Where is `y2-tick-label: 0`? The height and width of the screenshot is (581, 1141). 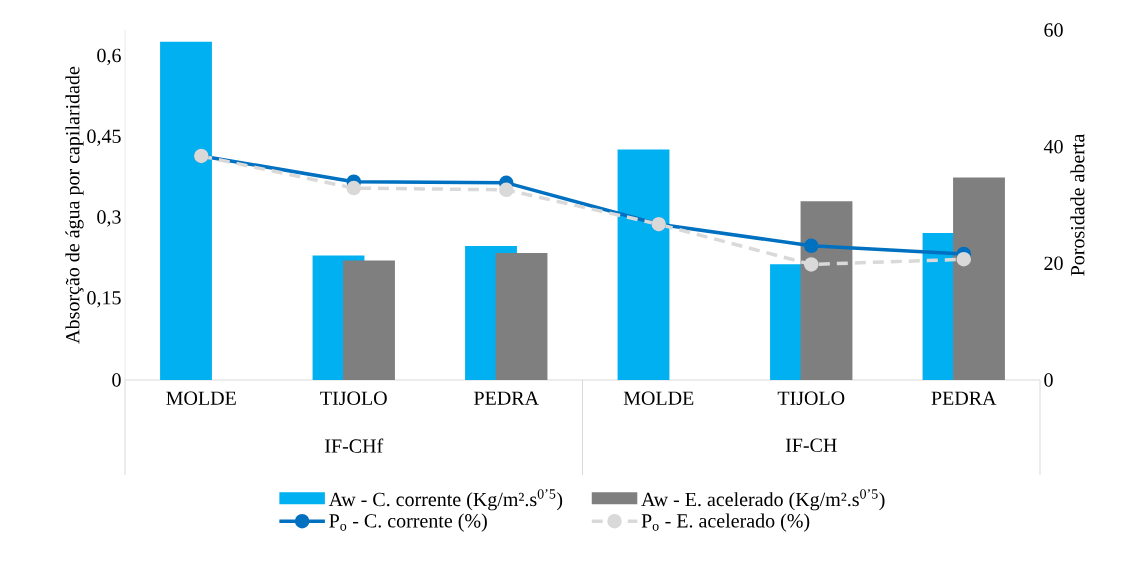 y2-tick-label: 0 is located at coordinates (1048, 380).